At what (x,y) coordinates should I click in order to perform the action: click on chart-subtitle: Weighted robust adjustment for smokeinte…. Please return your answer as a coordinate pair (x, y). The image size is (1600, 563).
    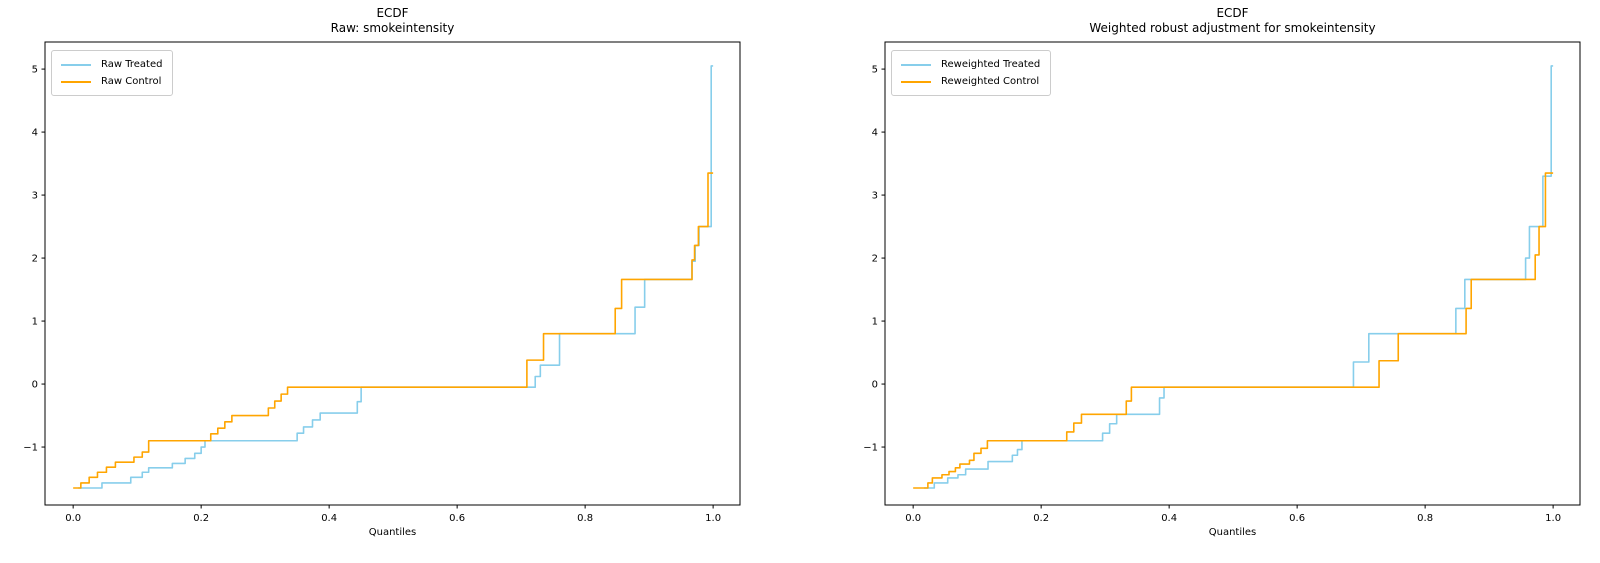
    Looking at the image, I should click on (1232, 28).